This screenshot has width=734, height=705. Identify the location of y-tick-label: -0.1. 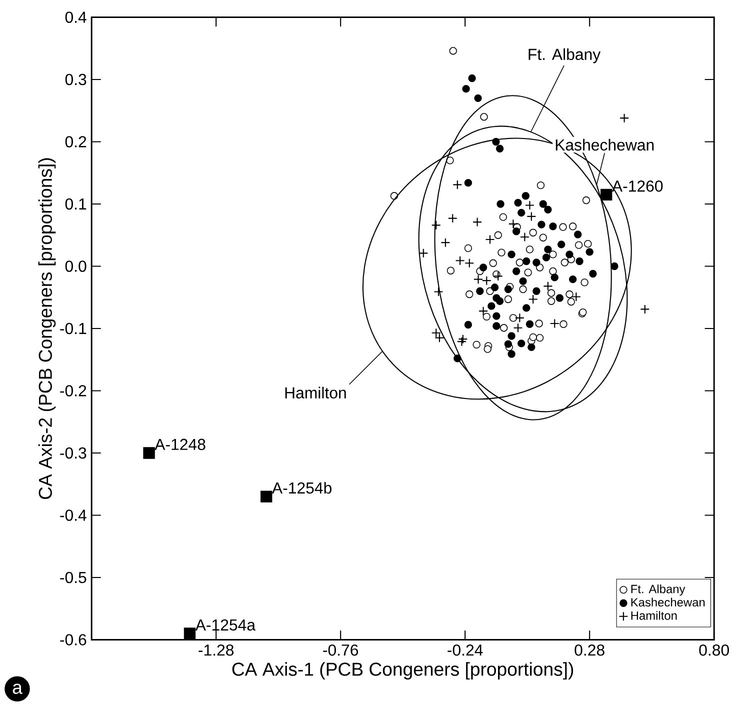
(73, 328).